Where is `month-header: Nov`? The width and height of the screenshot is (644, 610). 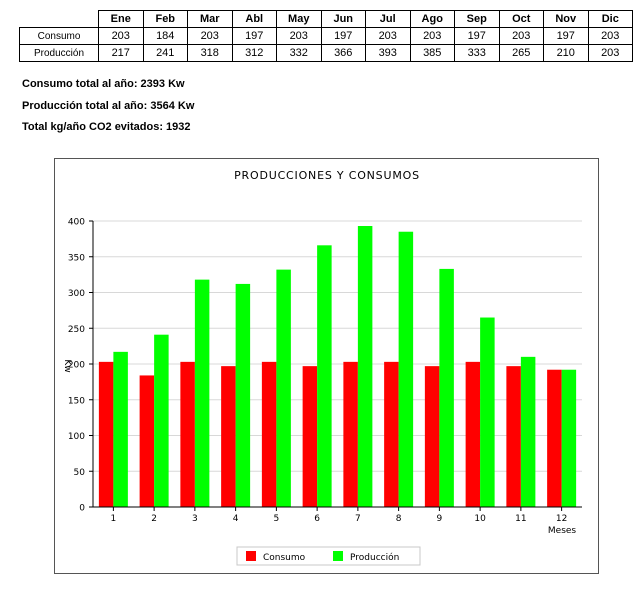 month-header: Nov is located at coordinates (566, 19).